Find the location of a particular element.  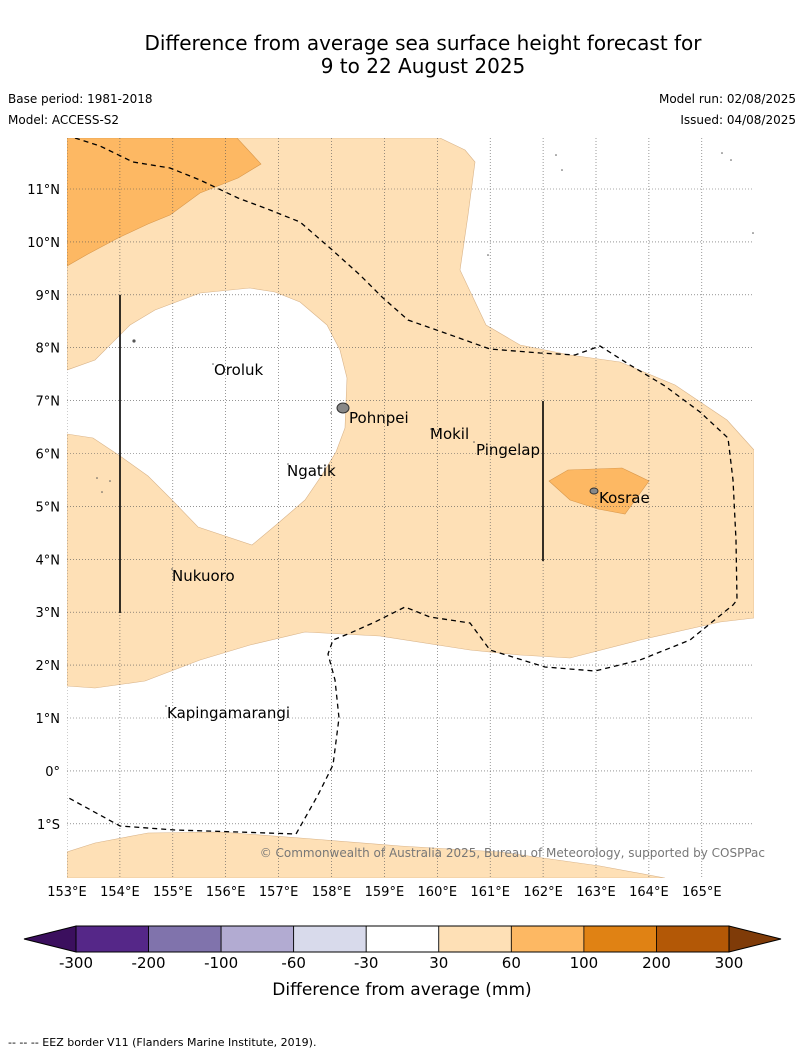

anomaly-30-60-south is located at coordinates (366, 854).